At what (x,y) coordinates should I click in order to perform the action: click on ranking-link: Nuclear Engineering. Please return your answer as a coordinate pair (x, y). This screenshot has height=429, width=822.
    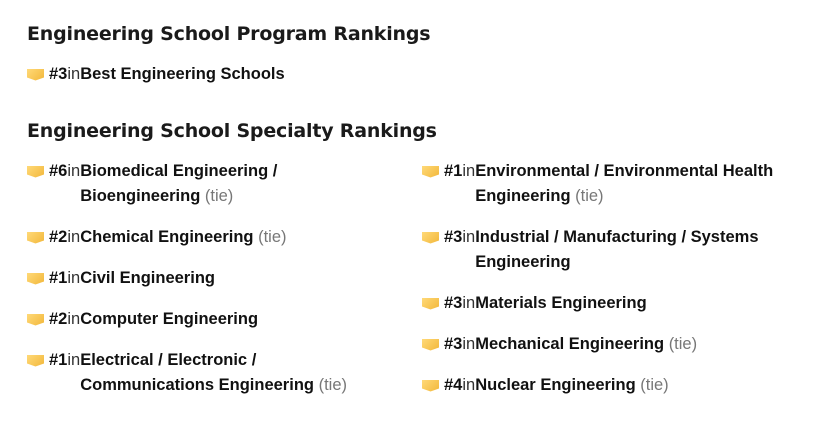
    Looking at the image, I should click on (555, 385).